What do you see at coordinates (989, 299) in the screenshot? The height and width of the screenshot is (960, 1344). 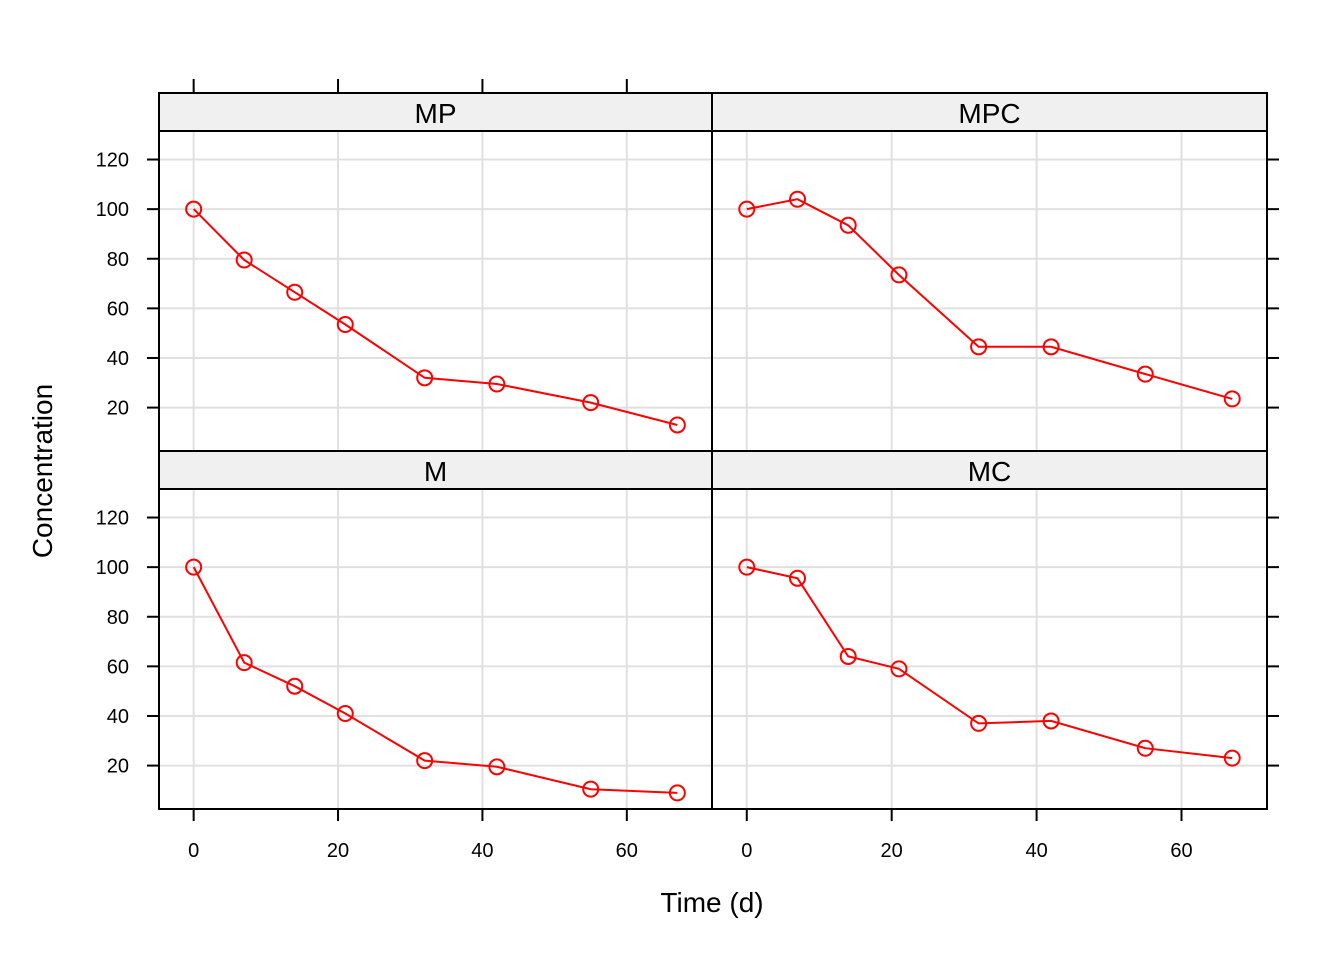 I see `series-line-mpc` at bounding box center [989, 299].